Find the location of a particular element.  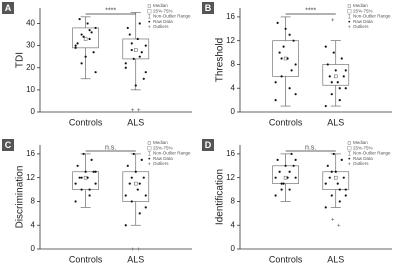

significance-label: n.s. is located at coordinates (310, 147).